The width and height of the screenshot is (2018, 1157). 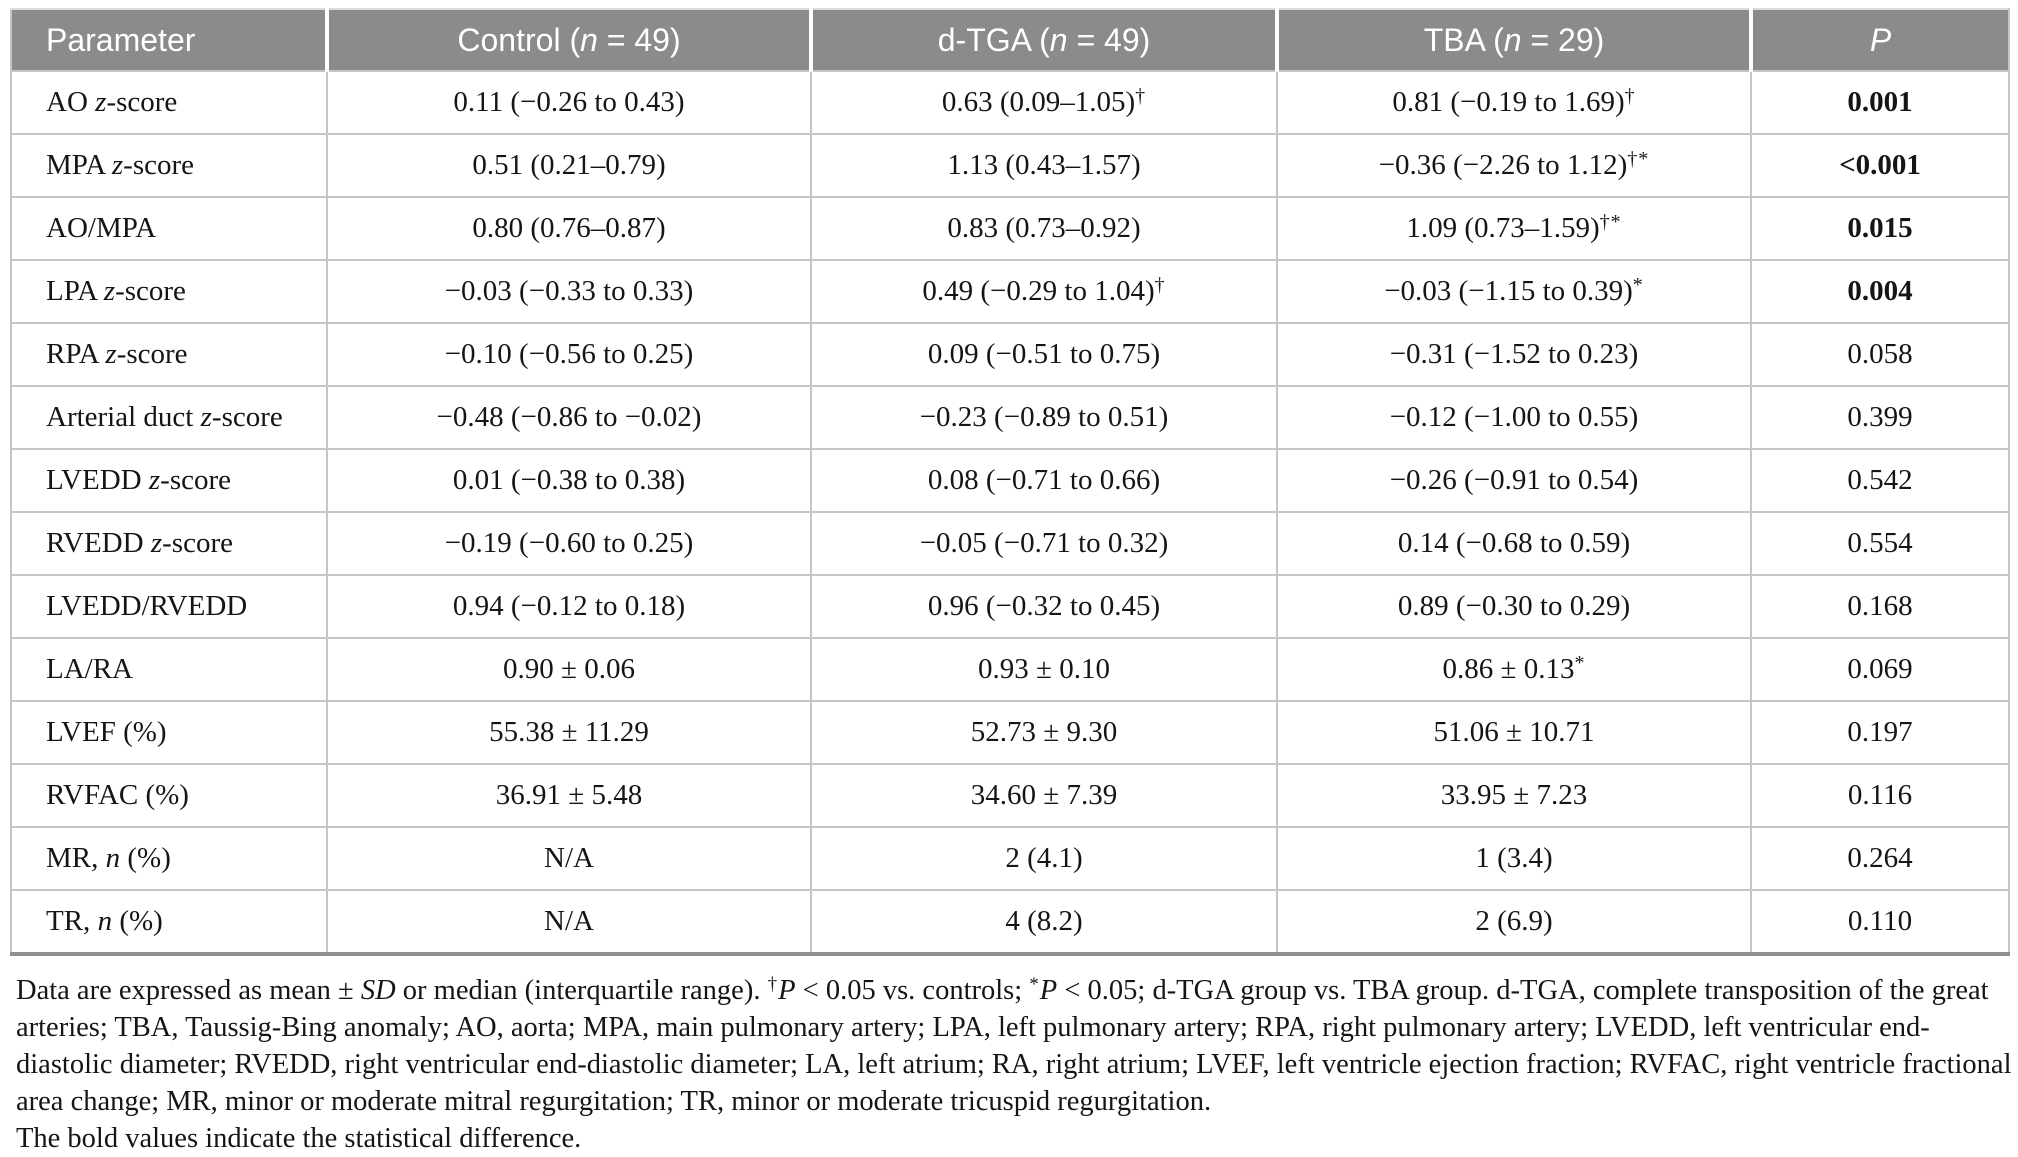 I want to click on cell-dtga-text: 0.93 ± 0.10, so click(x=1044, y=669).